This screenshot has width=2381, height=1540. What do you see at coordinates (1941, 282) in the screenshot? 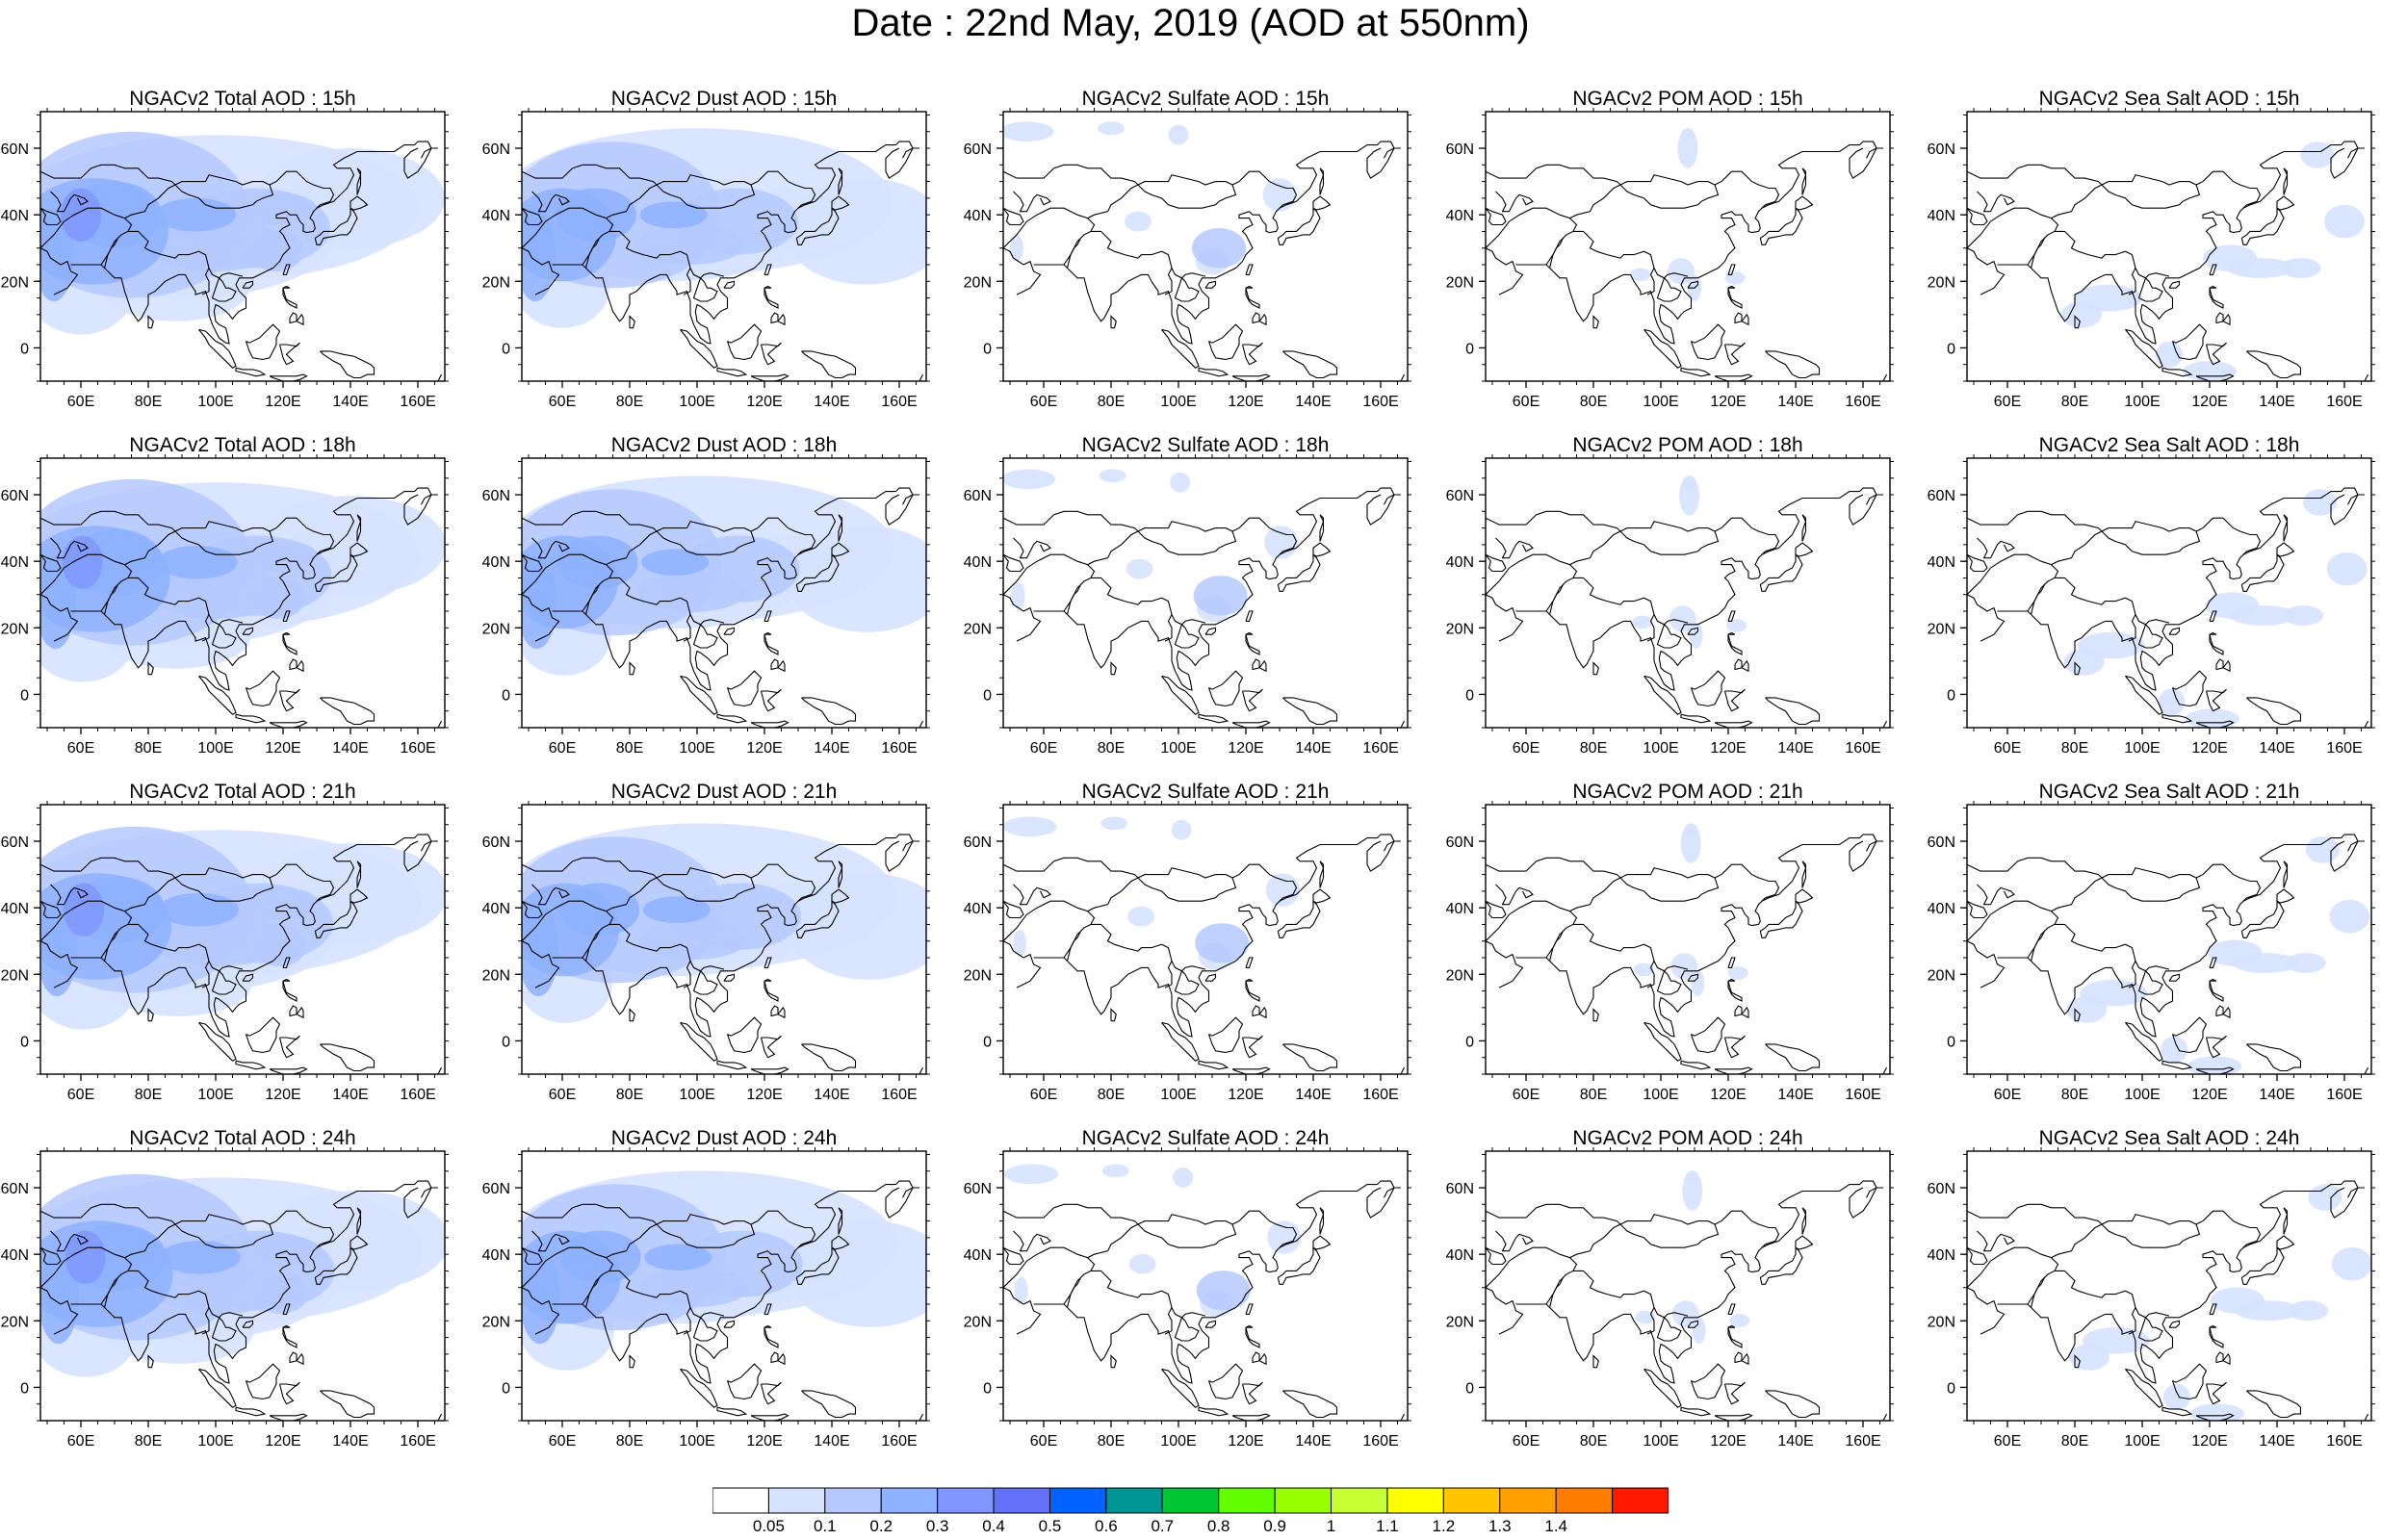
I see `lat-tick-label: 20N` at bounding box center [1941, 282].